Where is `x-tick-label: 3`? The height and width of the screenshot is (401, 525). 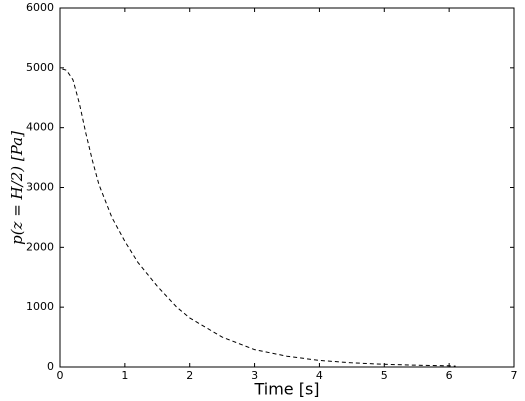 x-tick-label: 3 is located at coordinates (254, 375).